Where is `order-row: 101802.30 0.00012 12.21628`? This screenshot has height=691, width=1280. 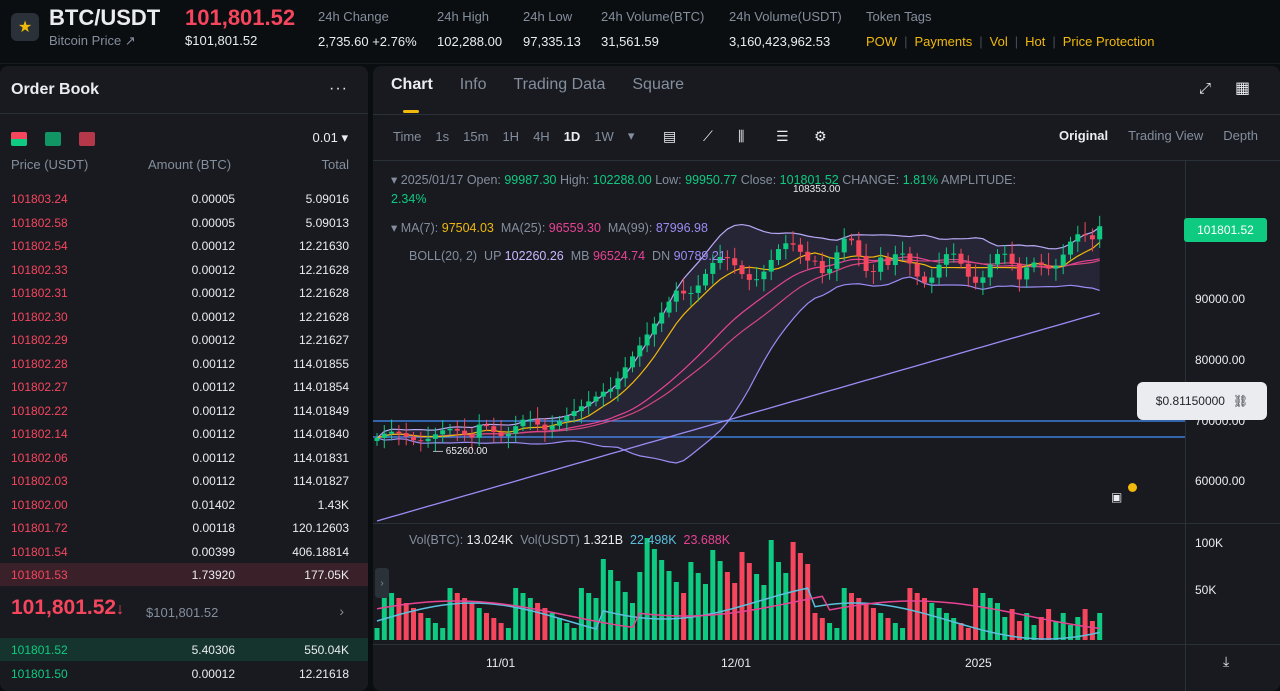 order-row: 101802.30 0.00012 12.21628 is located at coordinates (184, 316).